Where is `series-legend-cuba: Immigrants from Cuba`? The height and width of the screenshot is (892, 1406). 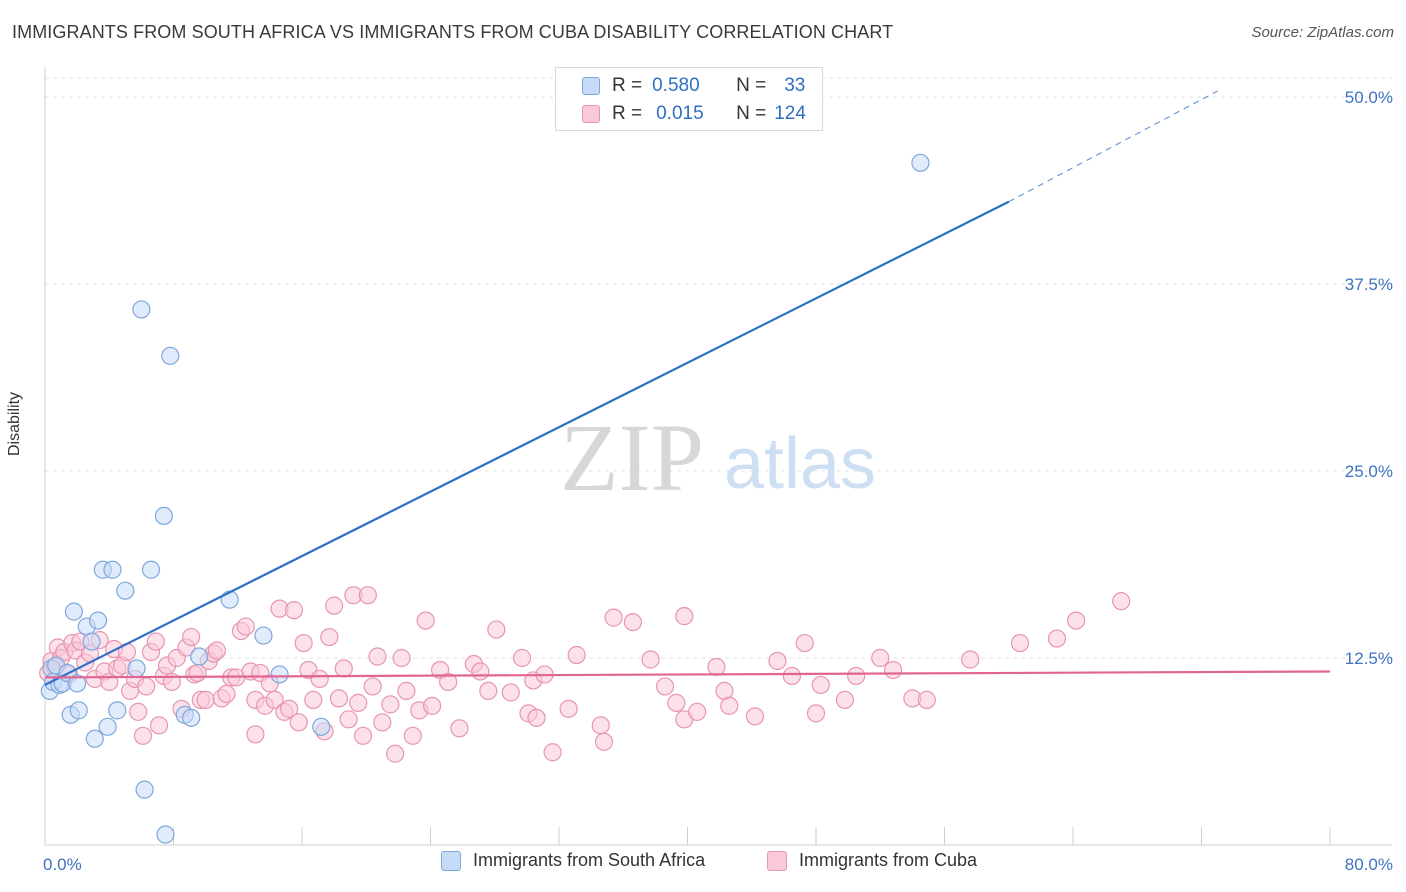 series-legend-cuba: Immigrants from Cuba is located at coordinates (872, 860).